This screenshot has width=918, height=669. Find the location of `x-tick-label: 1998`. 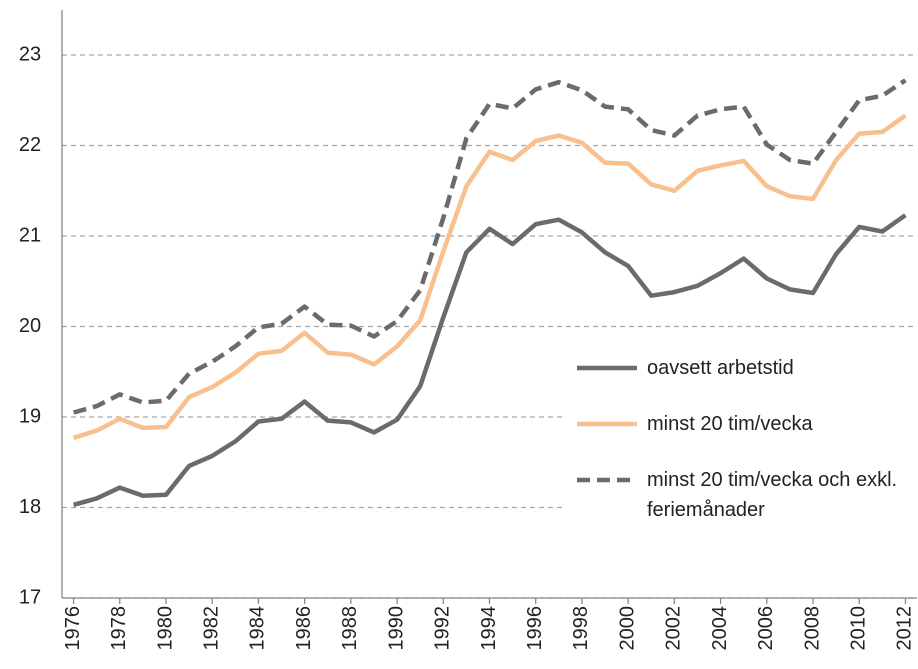

x-tick-label: 1998 is located at coordinates (581, 628).